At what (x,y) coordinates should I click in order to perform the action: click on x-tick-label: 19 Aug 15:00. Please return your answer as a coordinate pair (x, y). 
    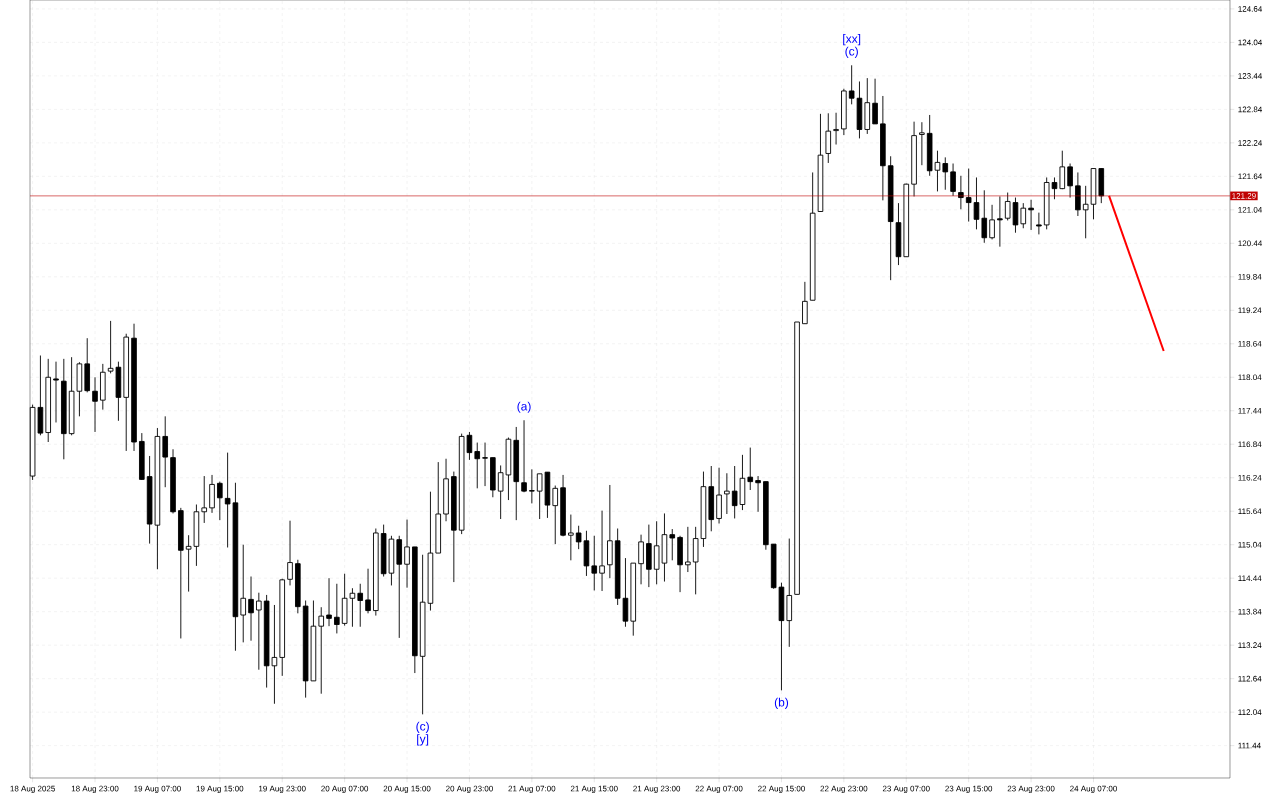
    Looking at the image, I should click on (220, 789).